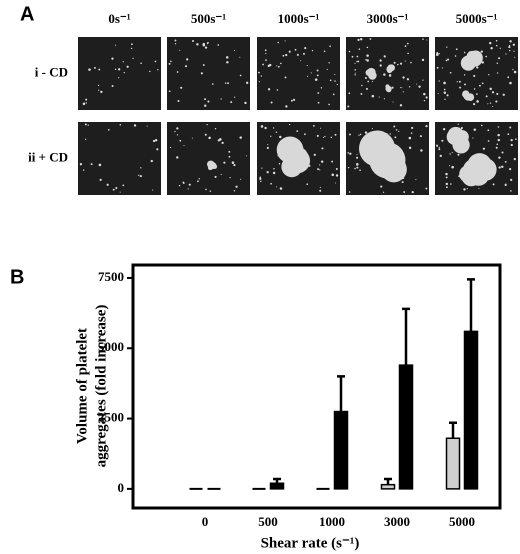 This screenshot has width=520, height=554. What do you see at coordinates (208, 158) in the screenshot?
I see `micrograph` at bounding box center [208, 158].